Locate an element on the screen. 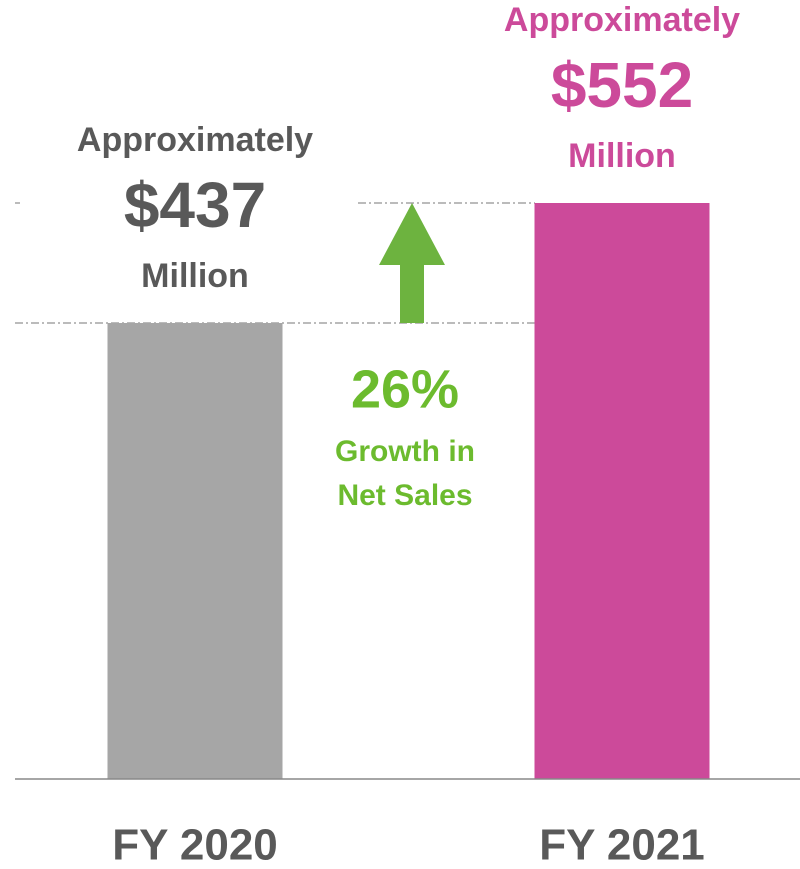 This screenshot has width=800, height=869. growth-text: Net Sales is located at coordinates (404, 495).